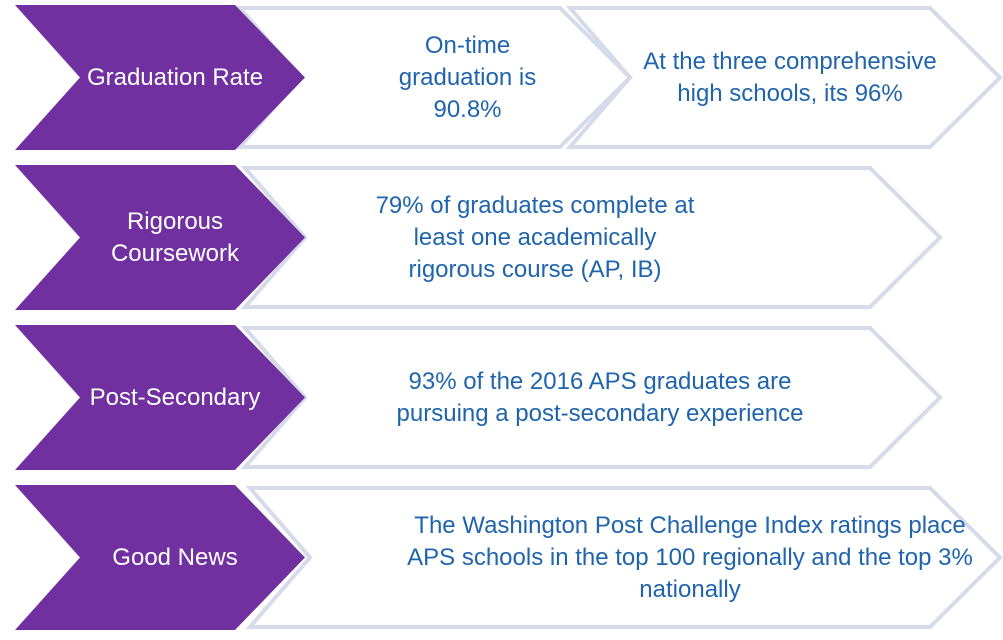 The height and width of the screenshot is (640, 1003). I want to click on row-detail: On-time graduation is 90.8%, so click(467, 77).